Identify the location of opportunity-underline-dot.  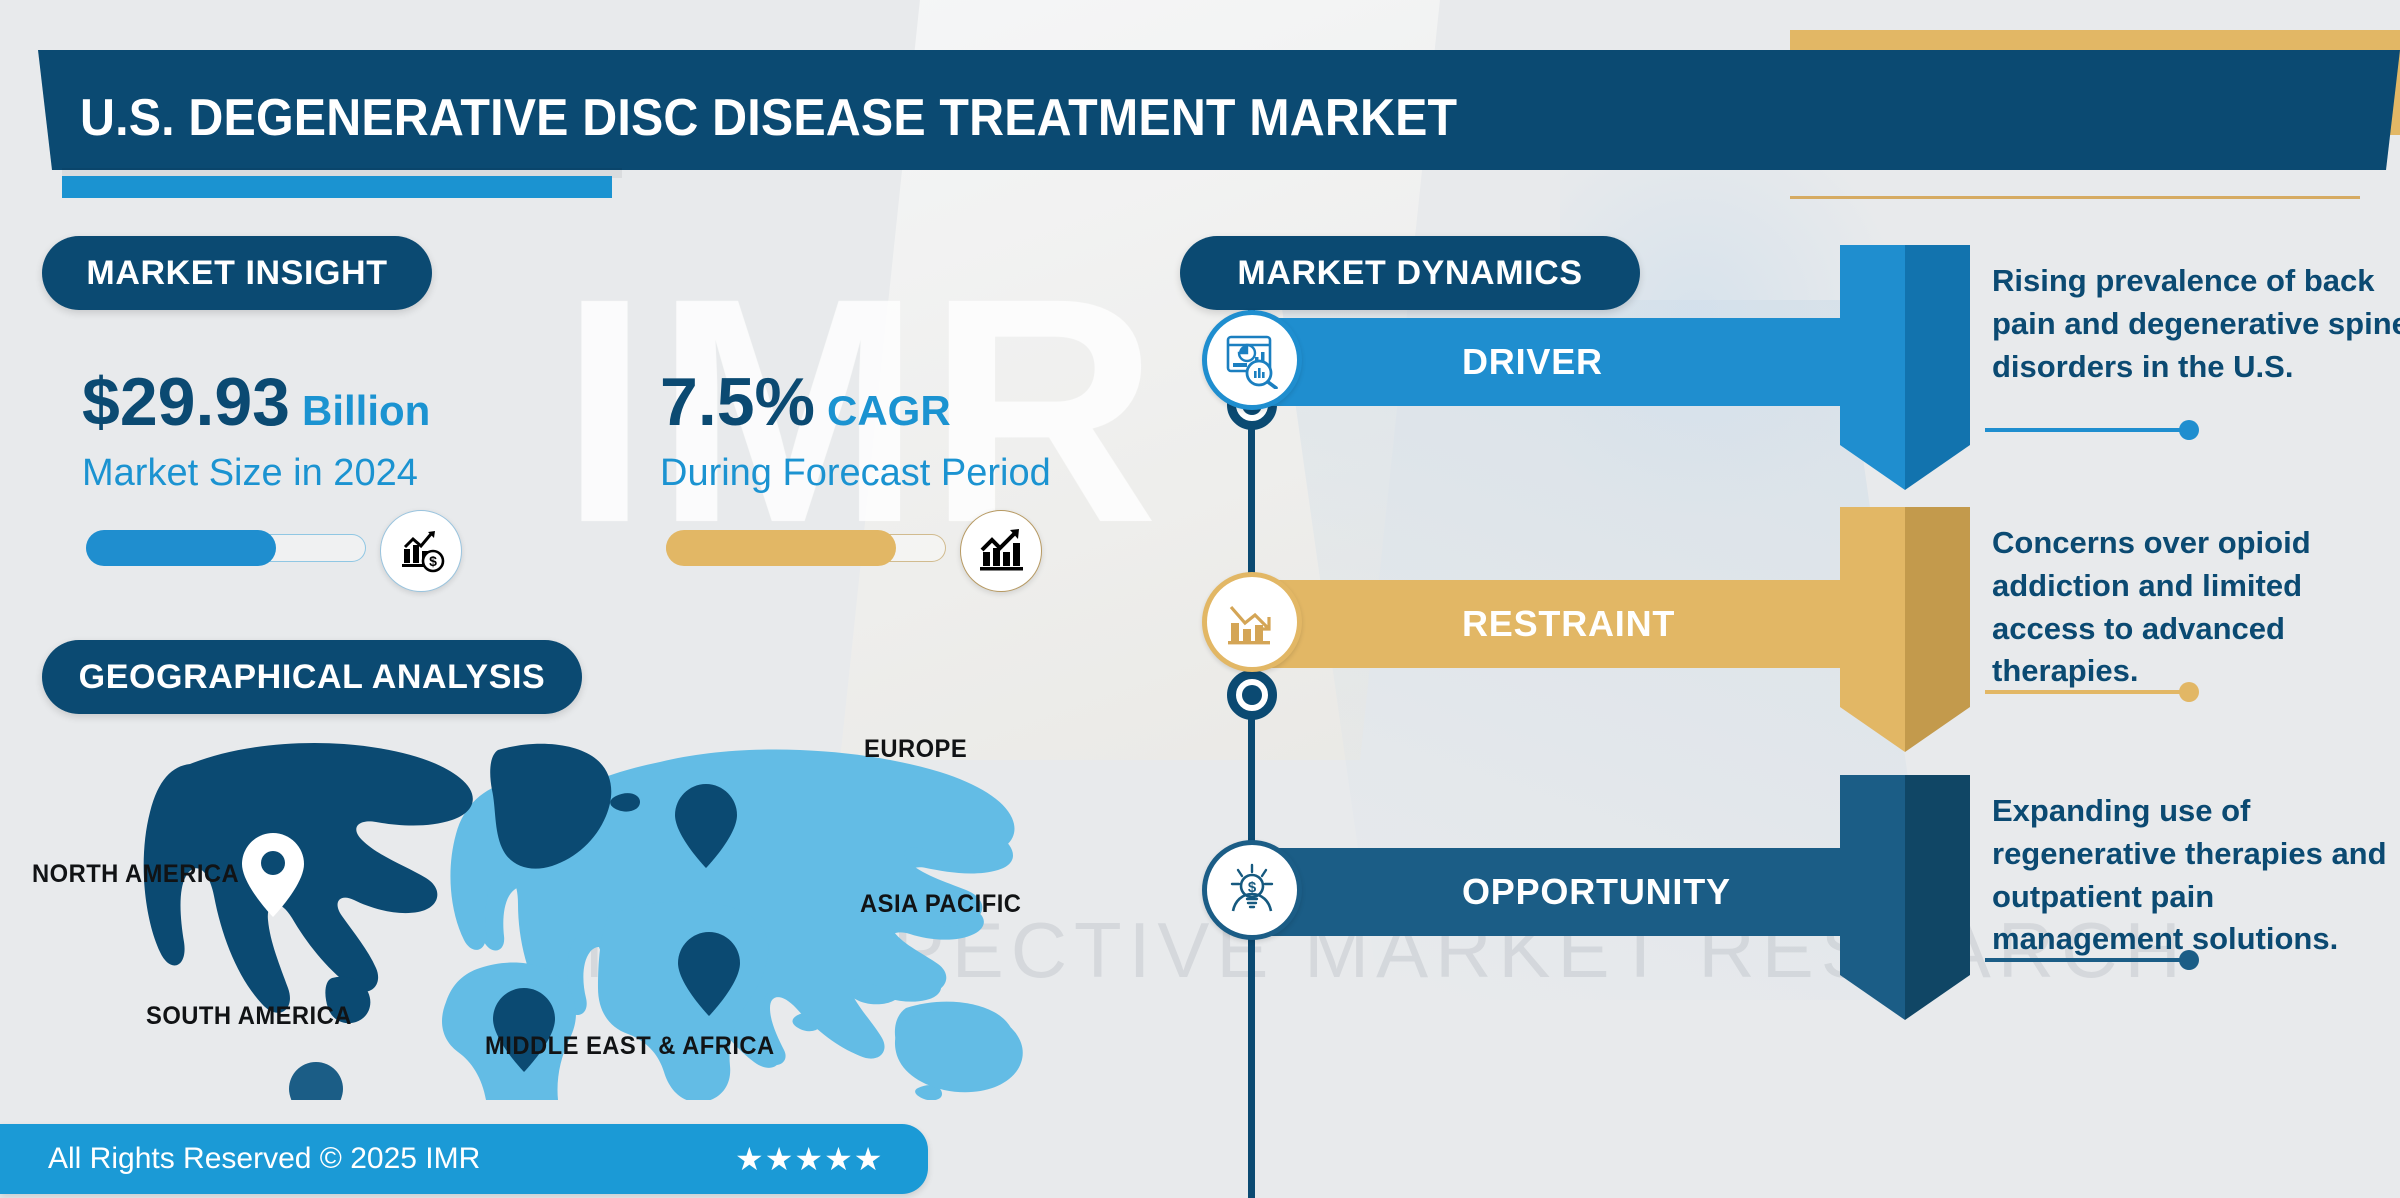
(2189, 960).